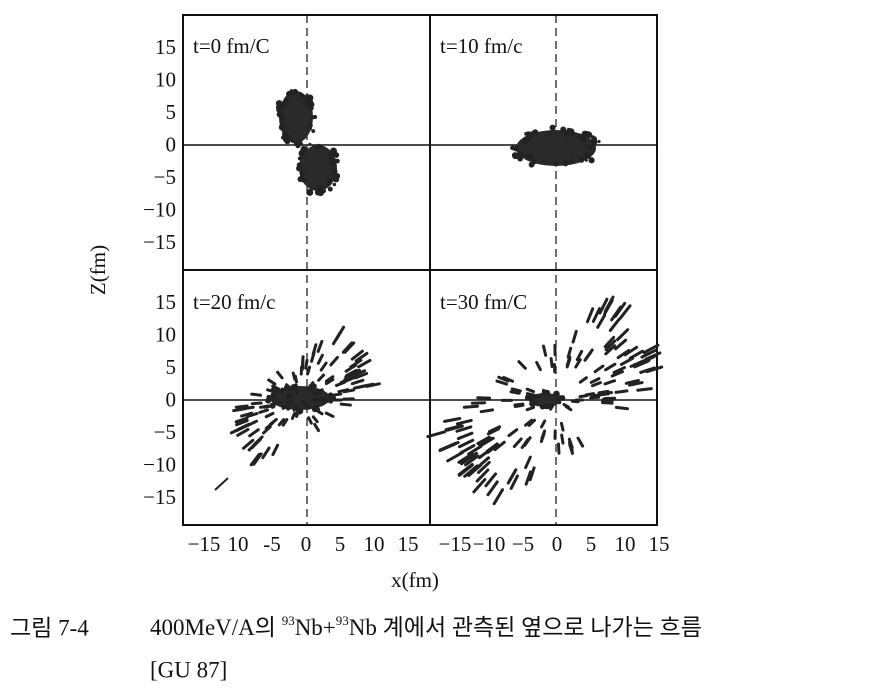 This screenshot has height=695, width=876. What do you see at coordinates (415, 580) in the screenshot?
I see `x-axis-label: x(fm)` at bounding box center [415, 580].